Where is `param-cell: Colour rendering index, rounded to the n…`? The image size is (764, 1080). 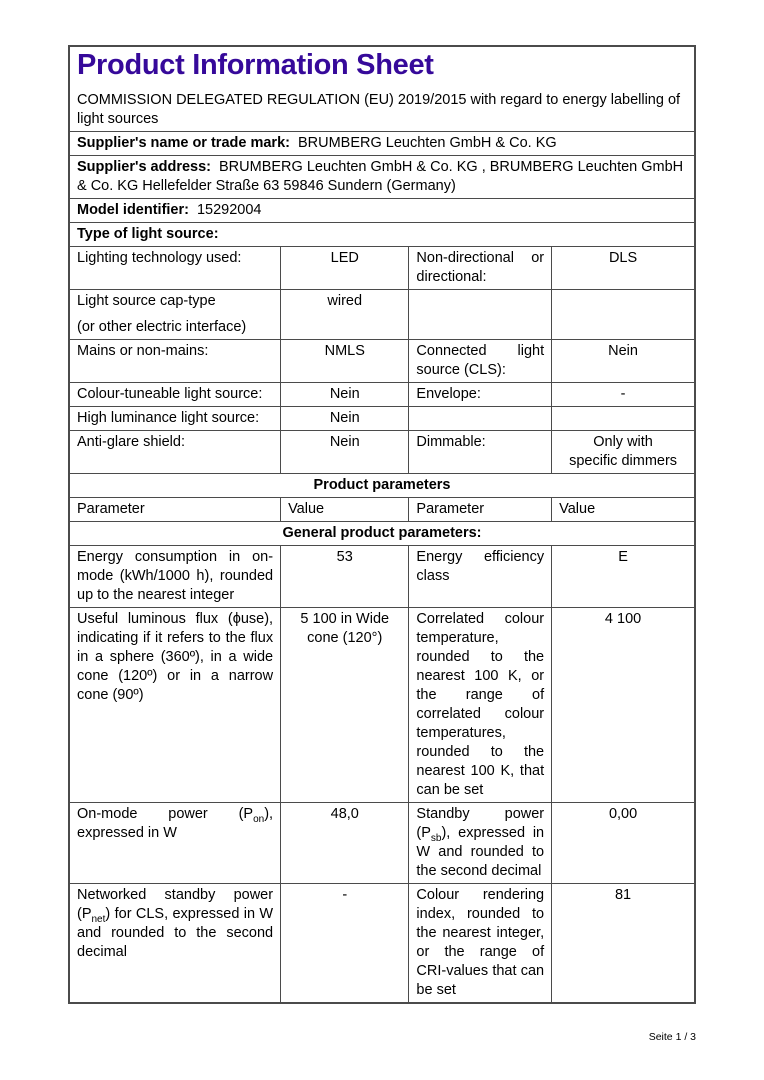
param-cell: Colour rendering index, rounded to the n… is located at coordinates (480, 943).